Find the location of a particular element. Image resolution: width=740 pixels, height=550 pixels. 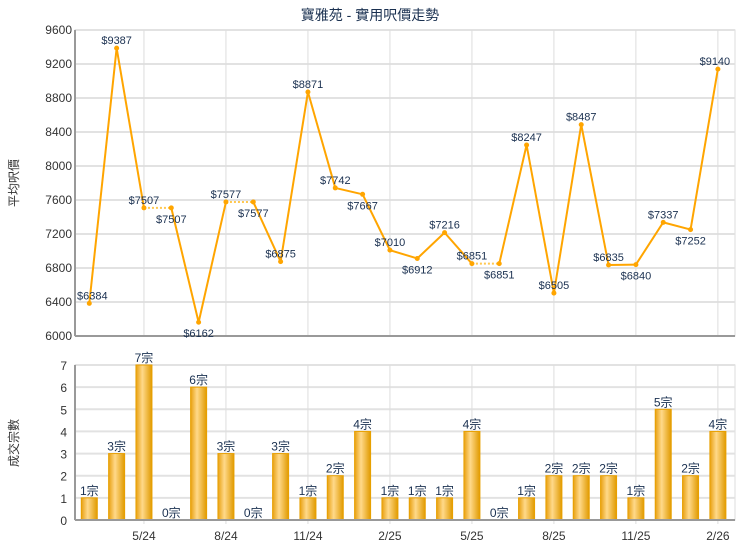

price-data-label: $6851 is located at coordinates (472, 257).